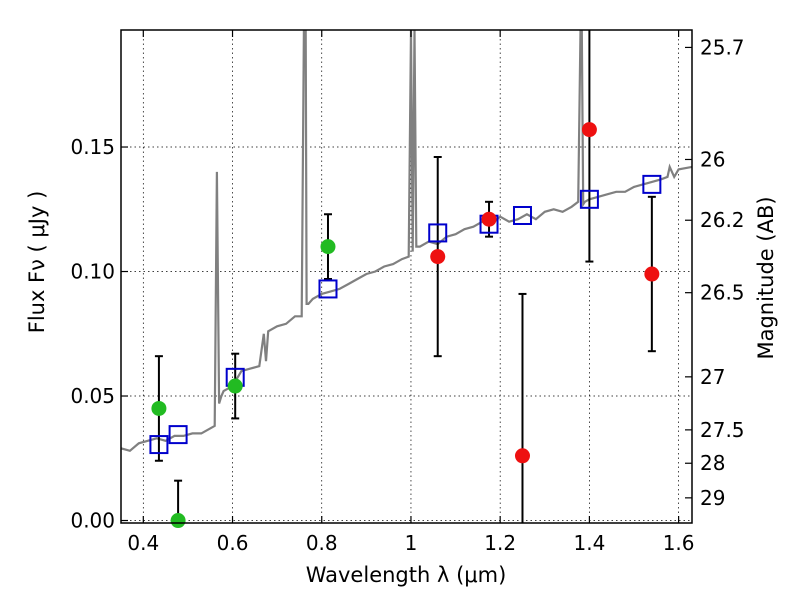 This screenshot has width=800, height=600. I want to click on magnitude-tick-label: 26.5, so click(722, 293).